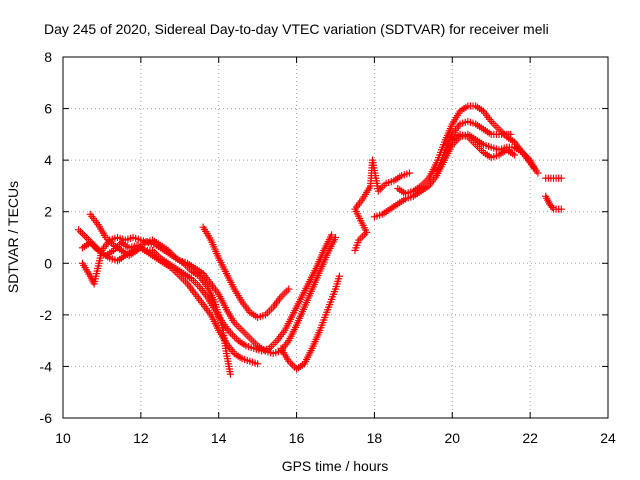 Image resolution: width=640 pixels, height=480 pixels. Describe the element at coordinates (160, 294) in the screenshot. I see `series-satellite-track-d` at that location.